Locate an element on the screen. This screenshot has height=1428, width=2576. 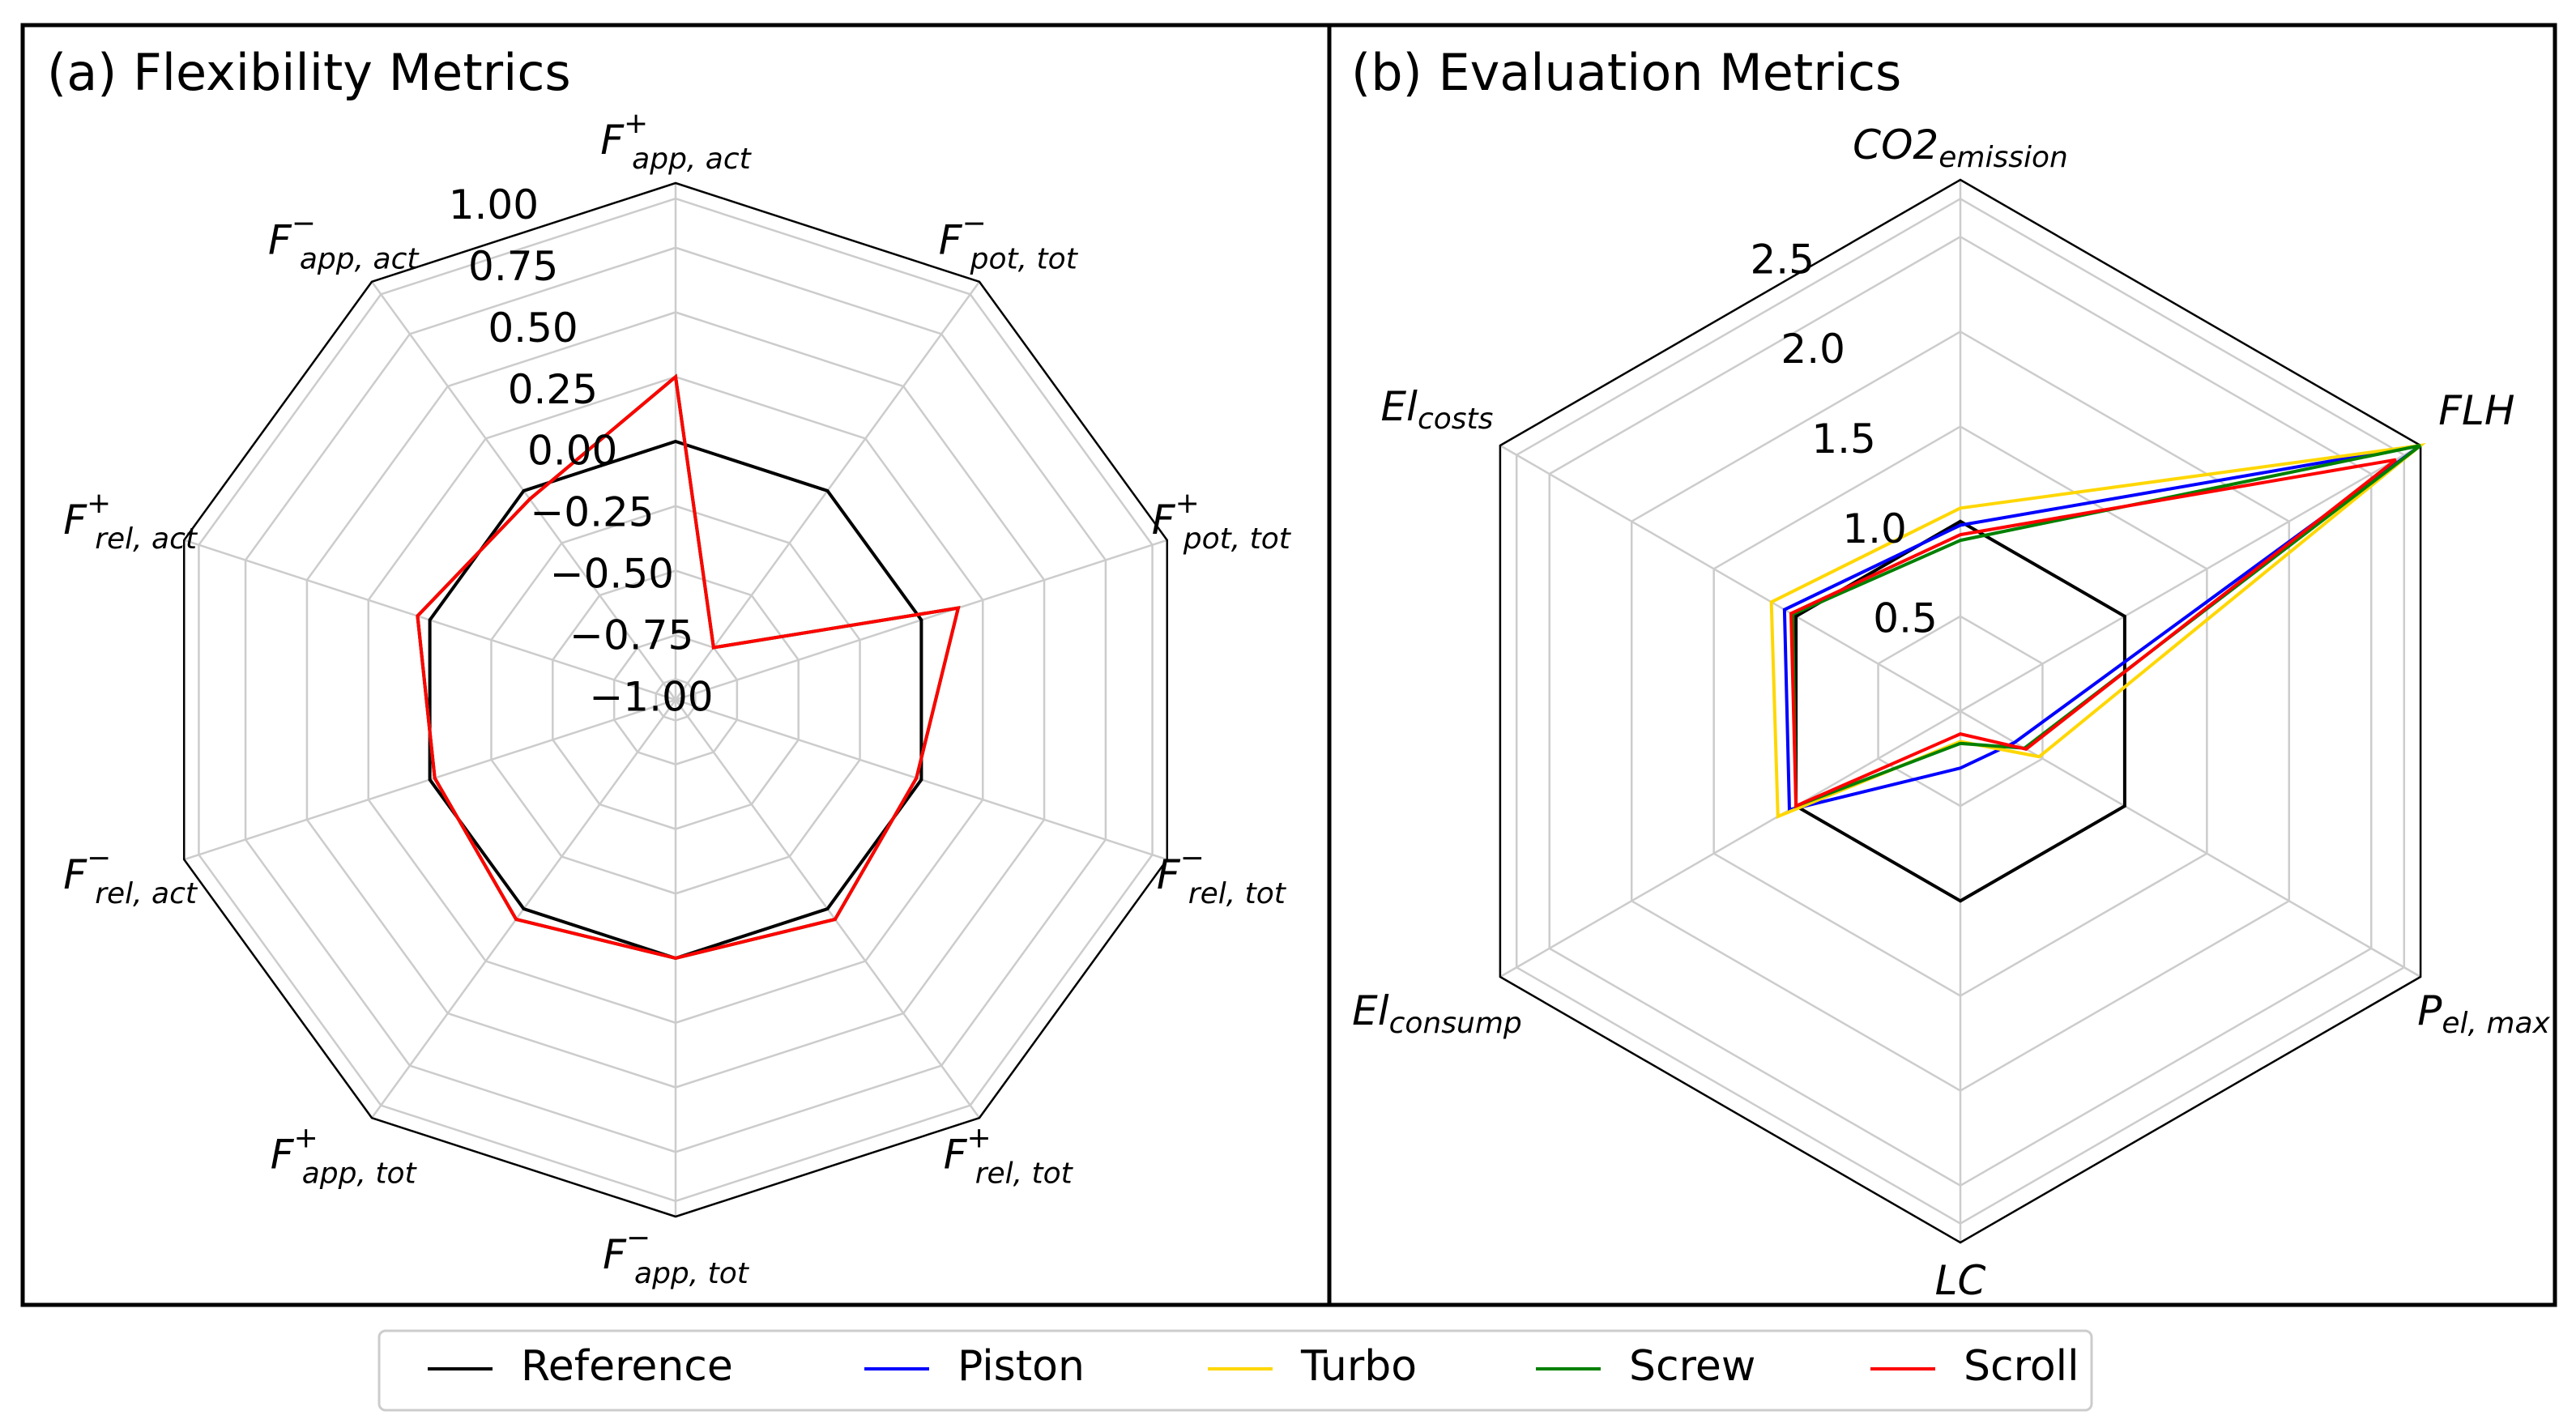
axis-label-9-sup: − is located at coordinates (304, 223).